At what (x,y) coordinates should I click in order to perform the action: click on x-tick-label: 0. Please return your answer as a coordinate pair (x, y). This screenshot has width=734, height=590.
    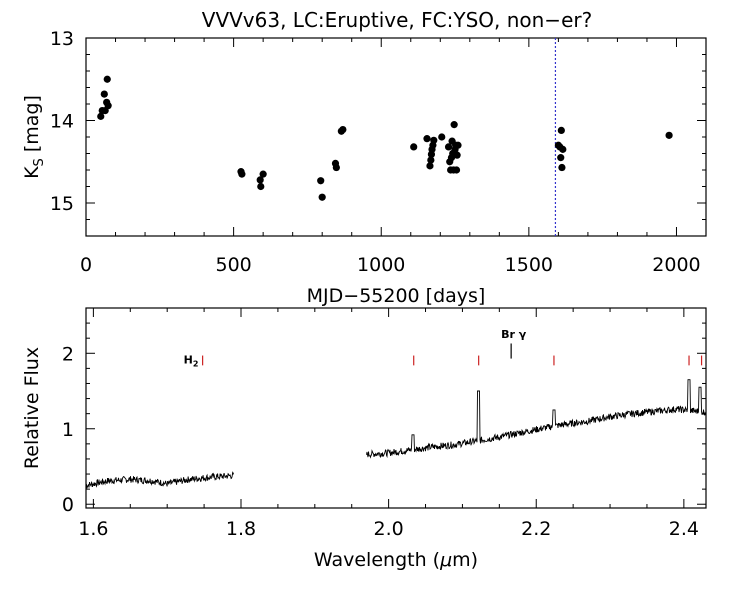
    Looking at the image, I should click on (86, 265).